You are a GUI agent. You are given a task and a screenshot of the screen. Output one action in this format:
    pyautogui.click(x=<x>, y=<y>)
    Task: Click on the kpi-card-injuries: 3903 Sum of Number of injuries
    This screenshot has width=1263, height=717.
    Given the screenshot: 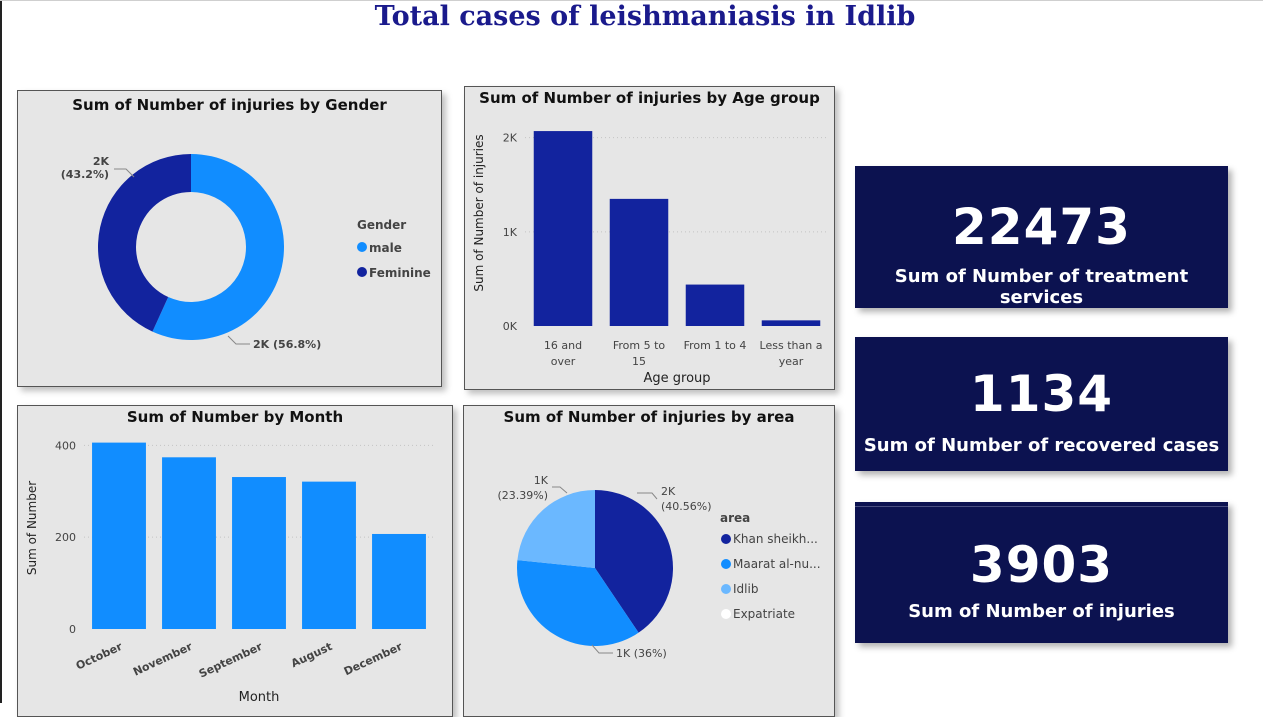 What is the action you would take?
    pyautogui.click(x=1041, y=572)
    